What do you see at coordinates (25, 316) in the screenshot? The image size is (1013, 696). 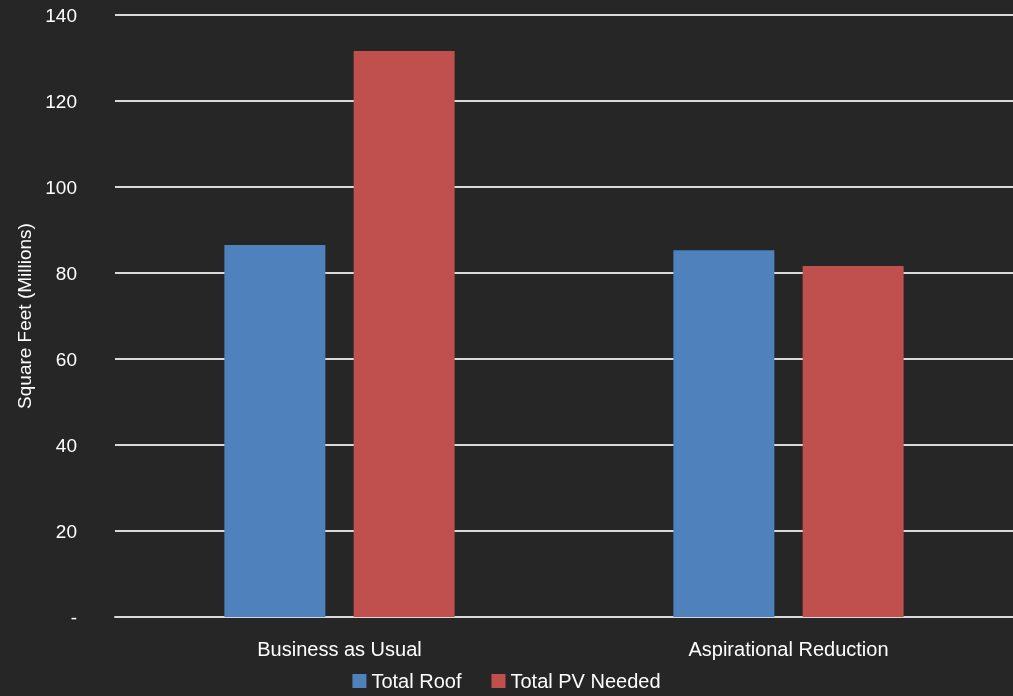 I see `y-axis-title: Square Feet (Millions)` at bounding box center [25, 316].